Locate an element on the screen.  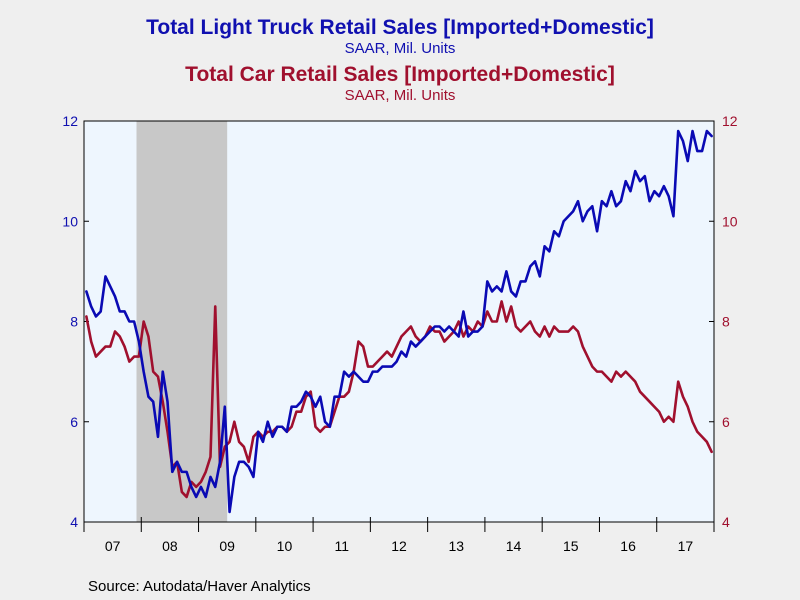
y-tick-label-left: 4 is located at coordinates (74, 522).